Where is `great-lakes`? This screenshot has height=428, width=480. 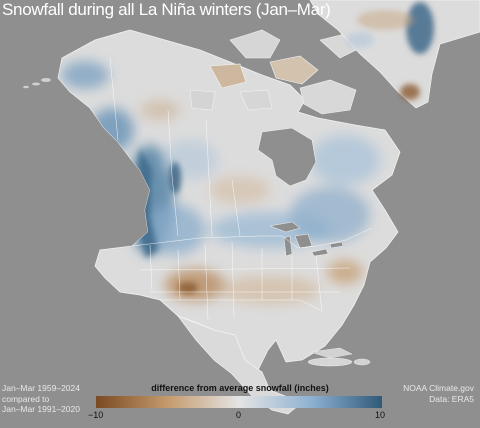 great-lakes is located at coordinates (306, 239).